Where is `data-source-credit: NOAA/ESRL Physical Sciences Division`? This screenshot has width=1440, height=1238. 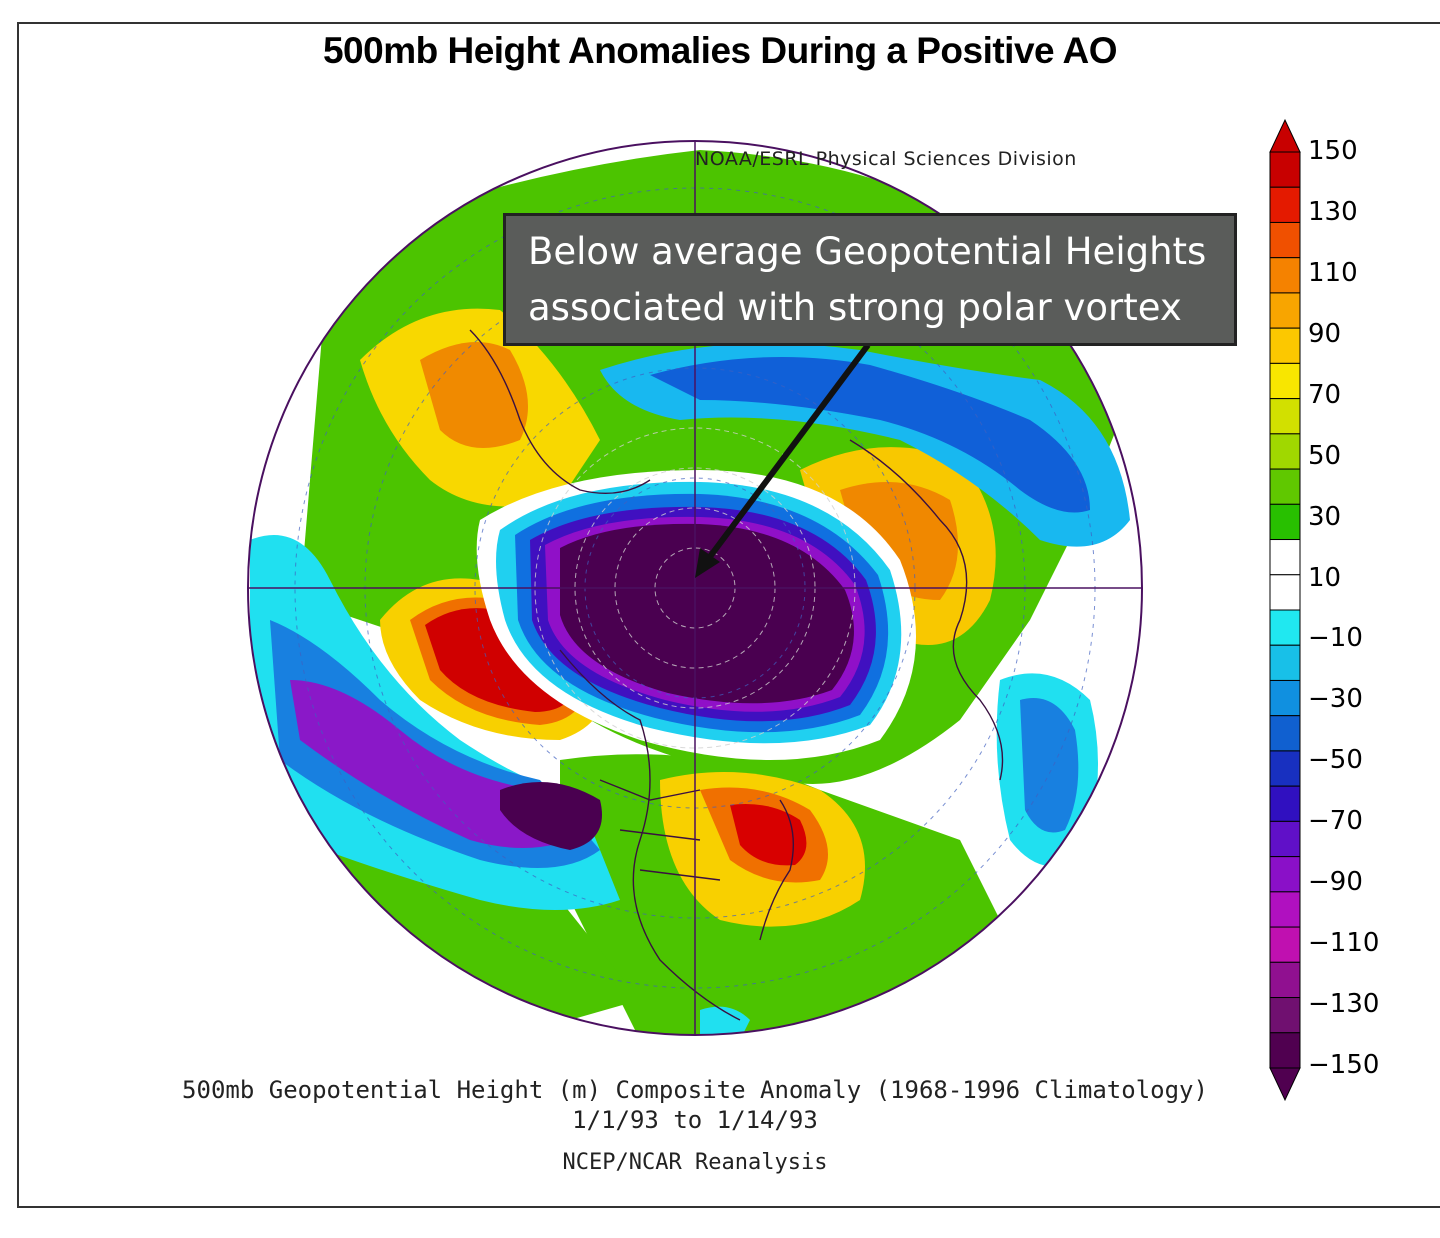
data-source-credit: NOAA/ESRL Physical Sciences Division is located at coordinates (886, 159).